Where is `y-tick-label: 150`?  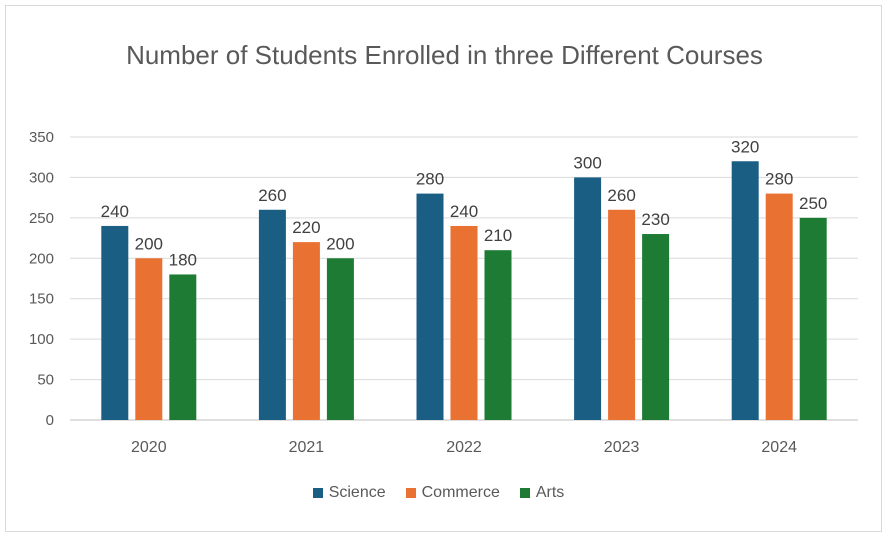
y-tick-label: 150 is located at coordinates (41, 299).